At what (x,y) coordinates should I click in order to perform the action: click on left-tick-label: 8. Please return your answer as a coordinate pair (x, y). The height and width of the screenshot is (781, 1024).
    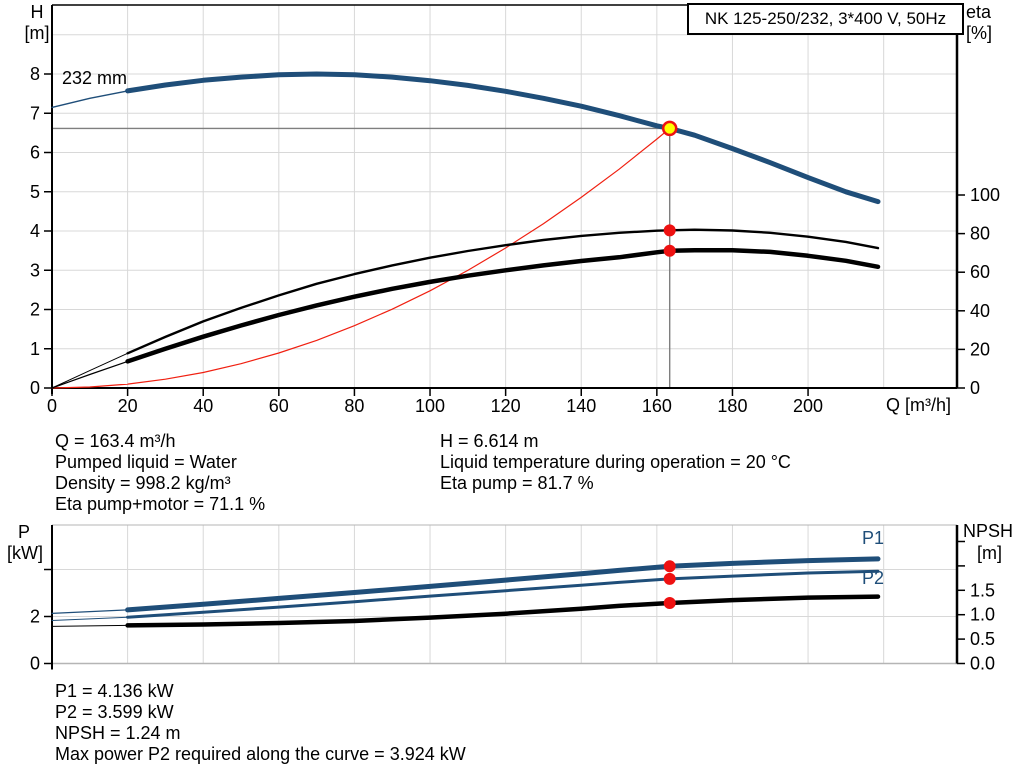
    Looking at the image, I should click on (35, 74).